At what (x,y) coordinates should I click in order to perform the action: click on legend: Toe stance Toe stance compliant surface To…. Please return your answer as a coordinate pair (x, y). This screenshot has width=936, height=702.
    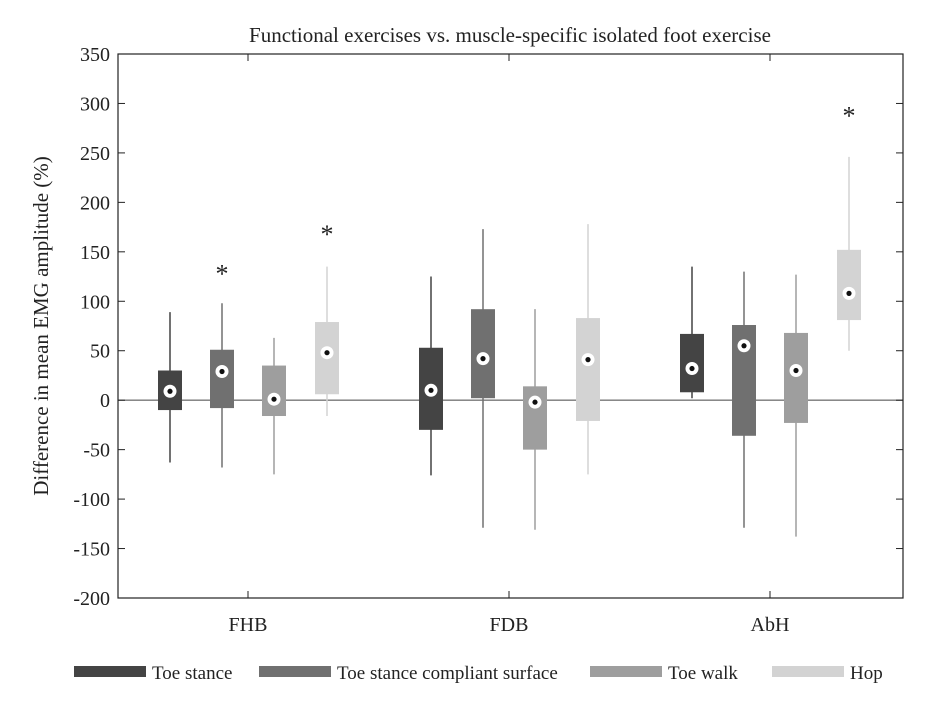
    Looking at the image, I should click on (478, 673).